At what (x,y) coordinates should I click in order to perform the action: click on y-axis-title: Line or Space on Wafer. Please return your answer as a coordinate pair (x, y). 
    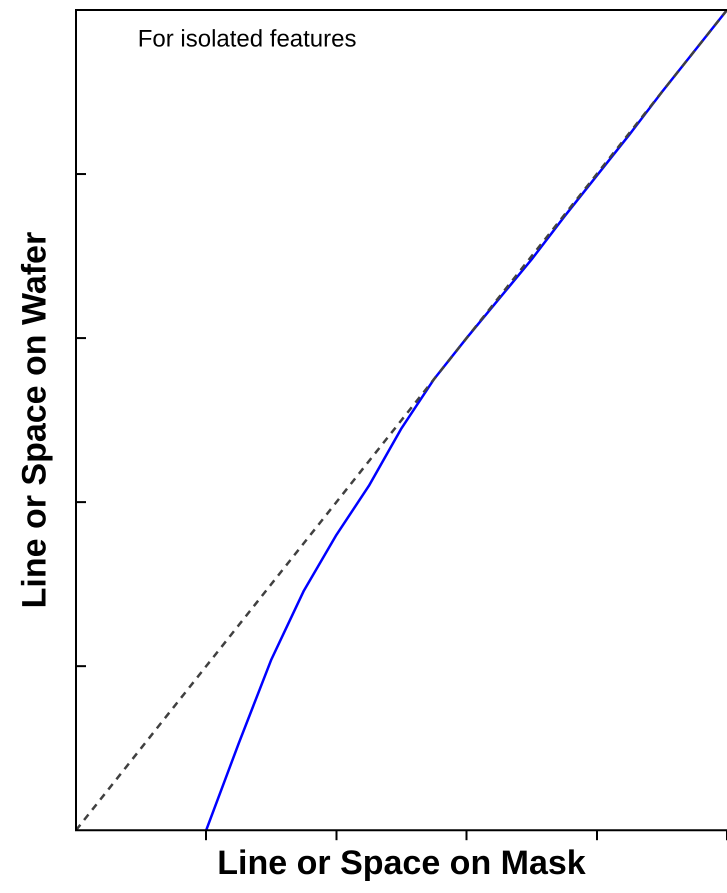
    Looking at the image, I should click on (34, 420).